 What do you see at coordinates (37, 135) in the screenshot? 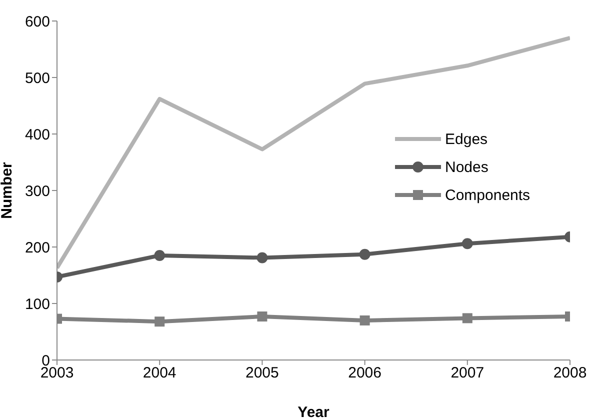
I see `y-tick-label: 400` at bounding box center [37, 135].